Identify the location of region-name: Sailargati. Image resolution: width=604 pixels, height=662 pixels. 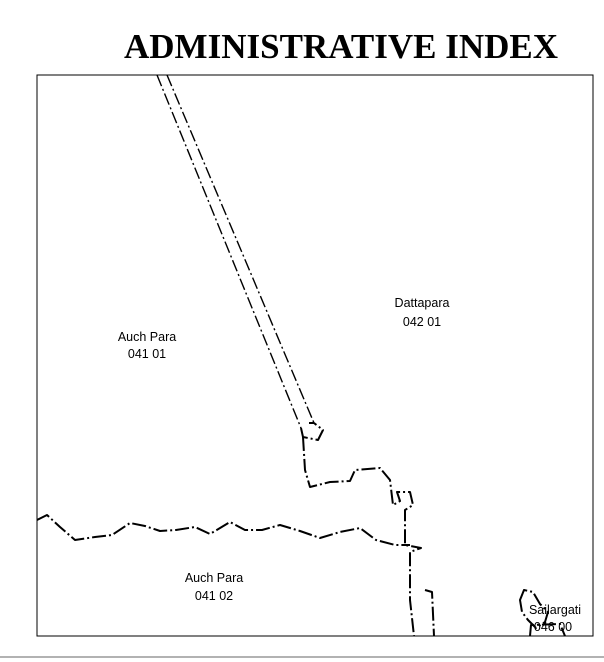
(555, 610).